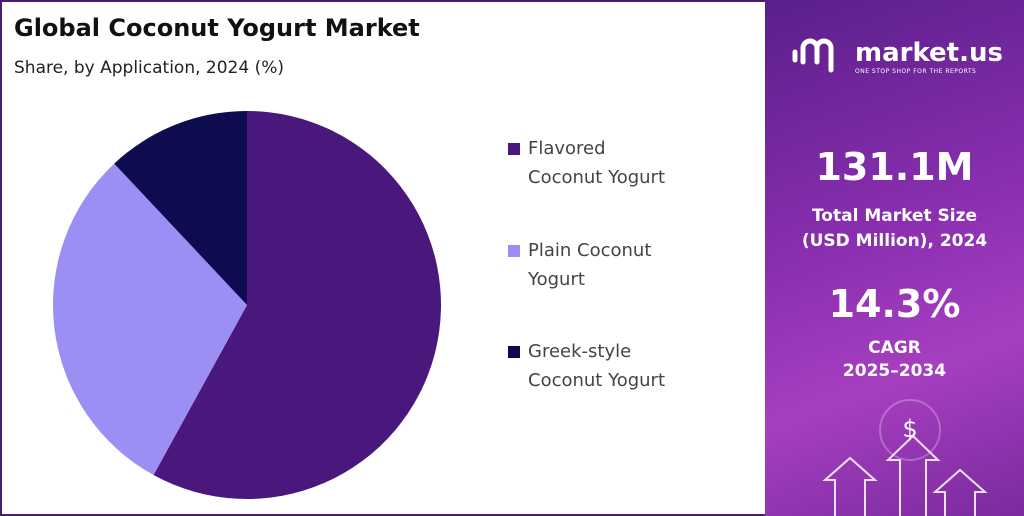 This screenshot has height=516, width=1024. What do you see at coordinates (457, 332) in the screenshot?
I see `data-label: 58%` at bounding box center [457, 332].